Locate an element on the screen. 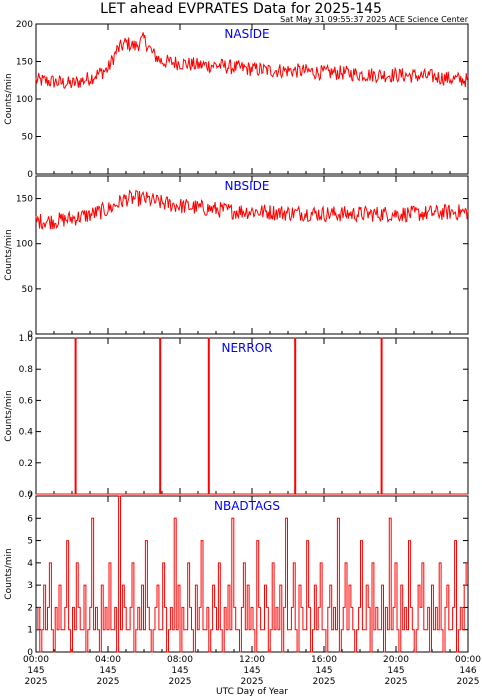 The image size is (482, 700). y-tick-label: 1.0 is located at coordinates (26, 339).